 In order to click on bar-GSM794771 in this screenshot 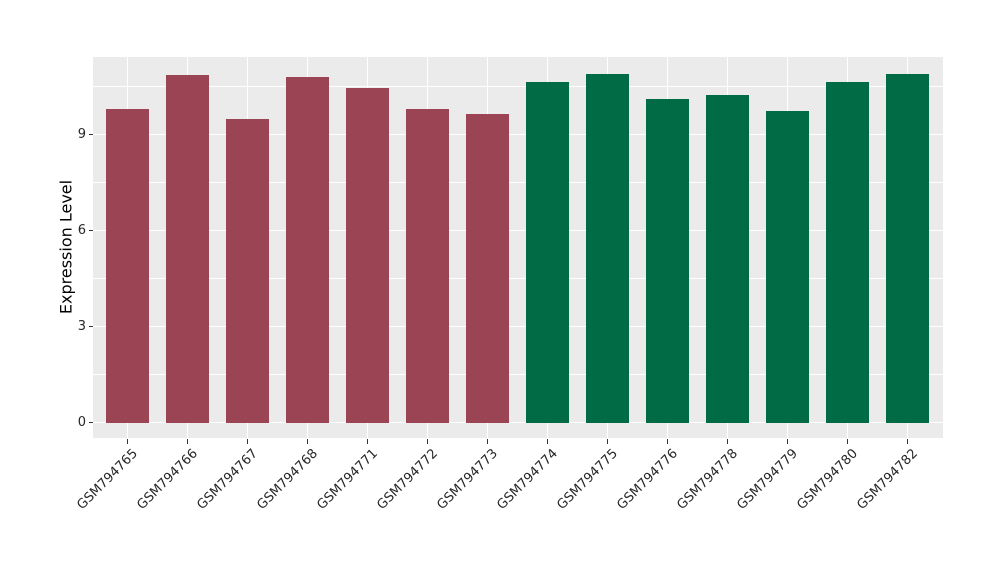, I will do `click(367, 255)`.